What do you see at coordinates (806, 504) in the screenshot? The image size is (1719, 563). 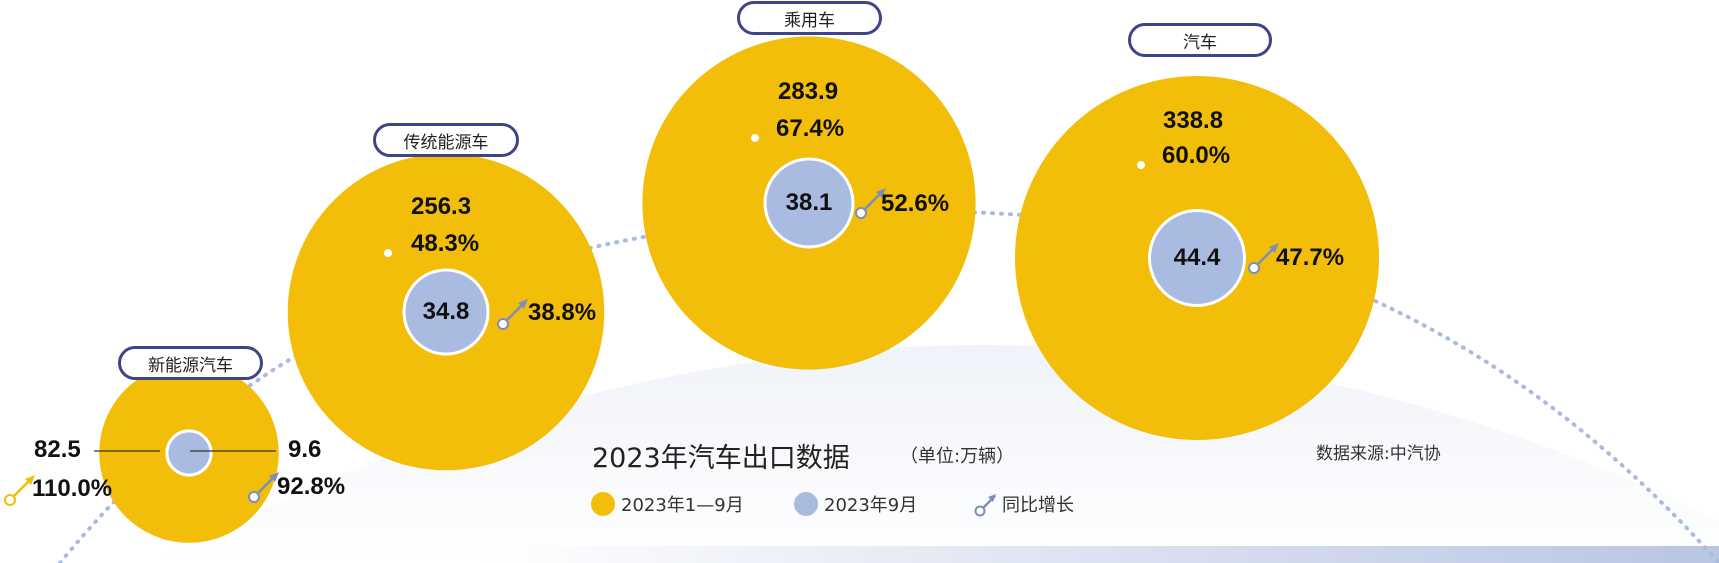 I see `legend-swatch-blue` at bounding box center [806, 504].